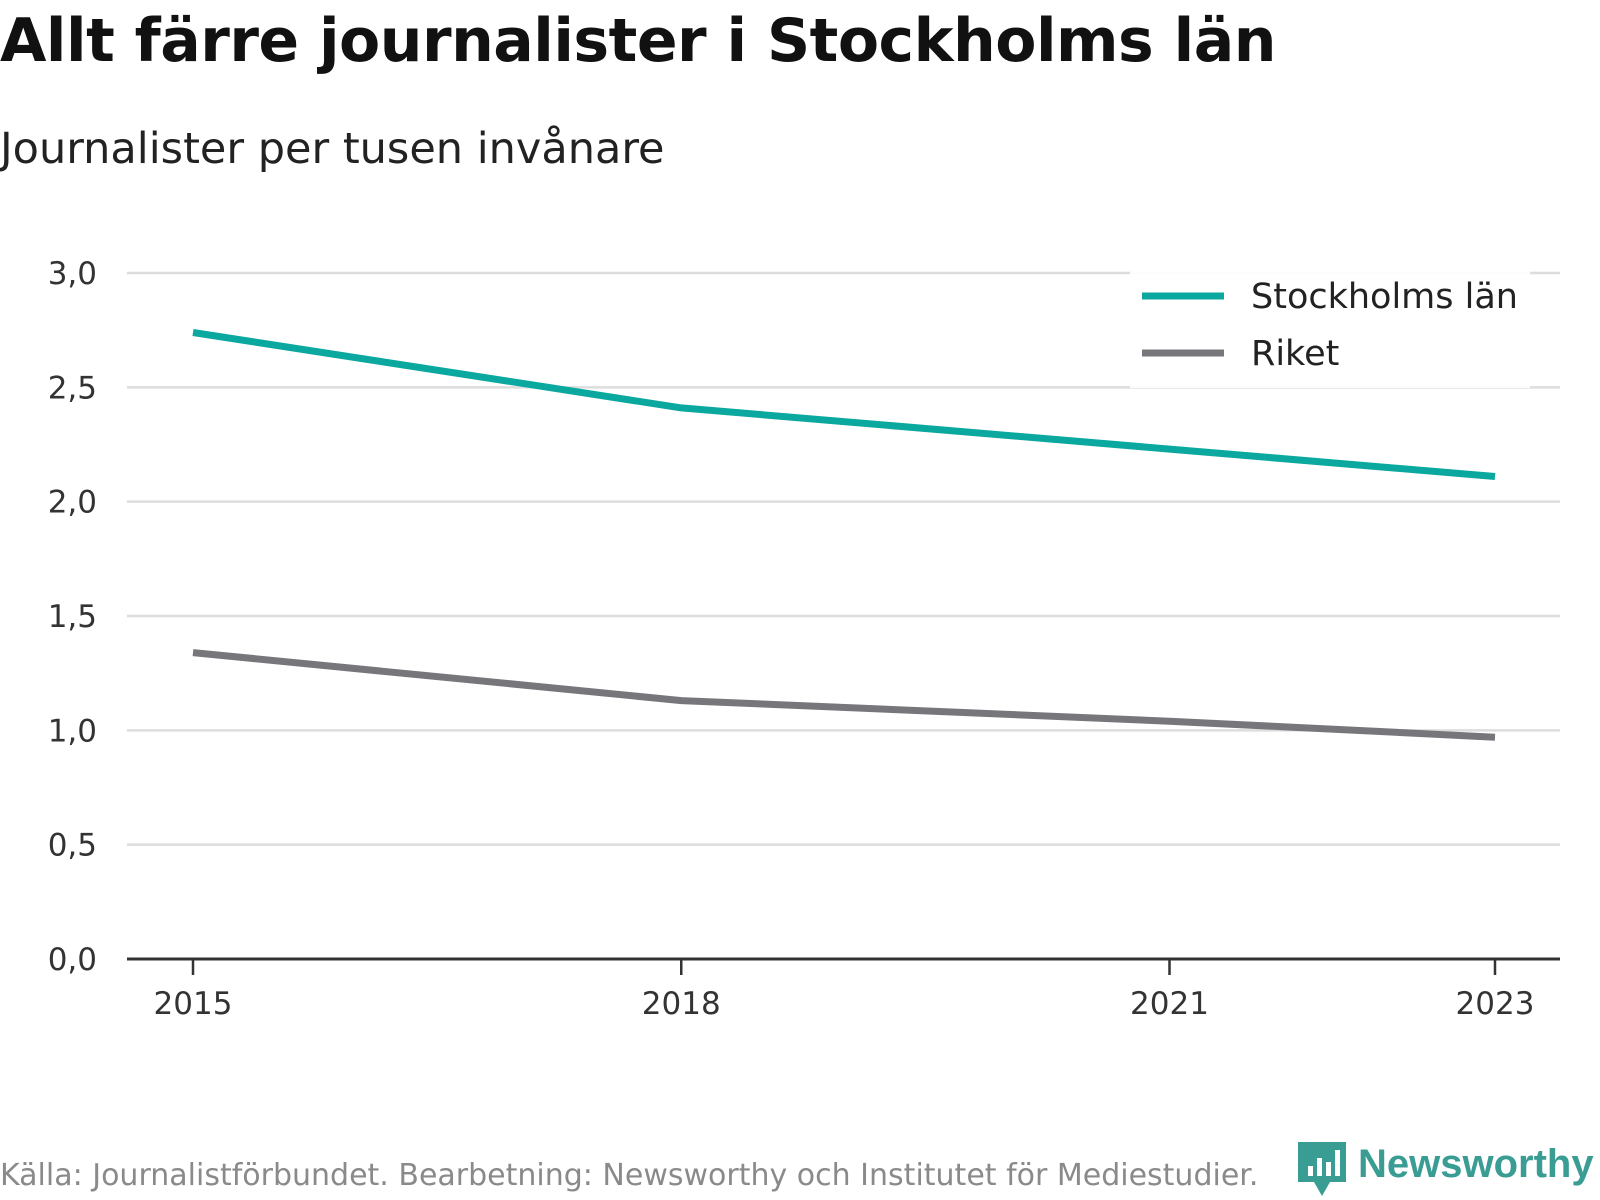  I want to click on newsworthy-logo-icon, so click(1322, 1169).